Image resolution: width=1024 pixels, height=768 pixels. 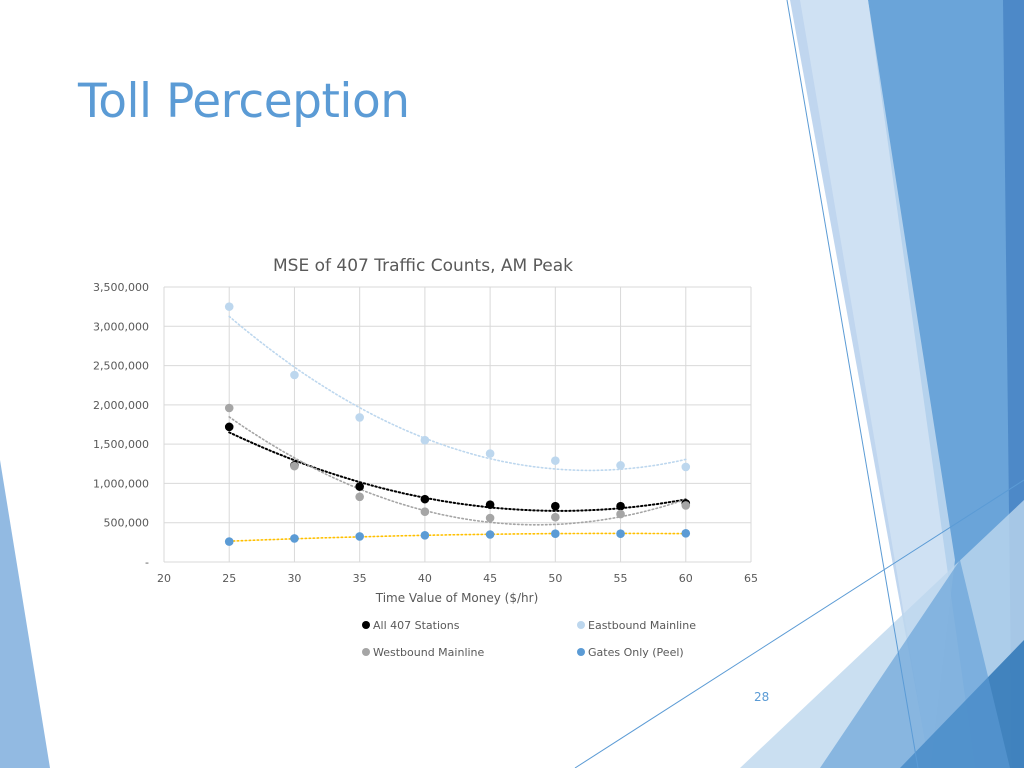 What do you see at coordinates (555, 578) in the screenshot?
I see `x-tick-label: 50` at bounding box center [555, 578].